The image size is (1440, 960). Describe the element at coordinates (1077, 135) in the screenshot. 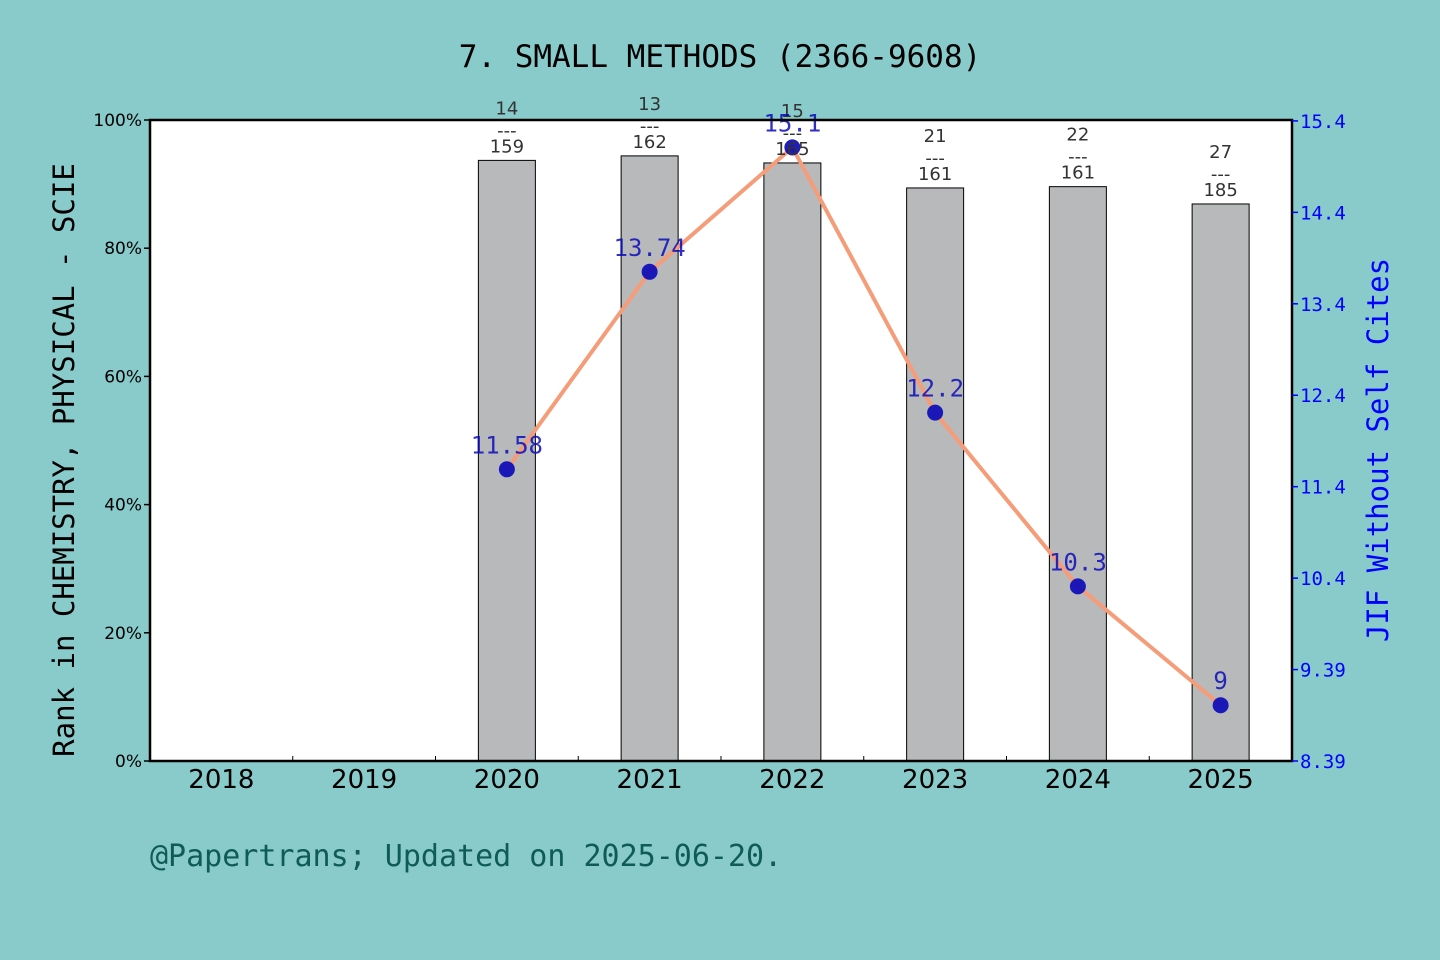

I see `bar-label-rank-2024: 22` at that location.